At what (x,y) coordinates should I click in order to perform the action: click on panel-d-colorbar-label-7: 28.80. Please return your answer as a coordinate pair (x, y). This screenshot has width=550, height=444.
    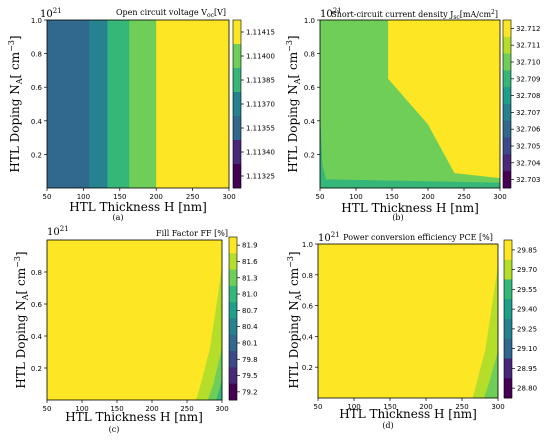
    Looking at the image, I should click on (527, 389).